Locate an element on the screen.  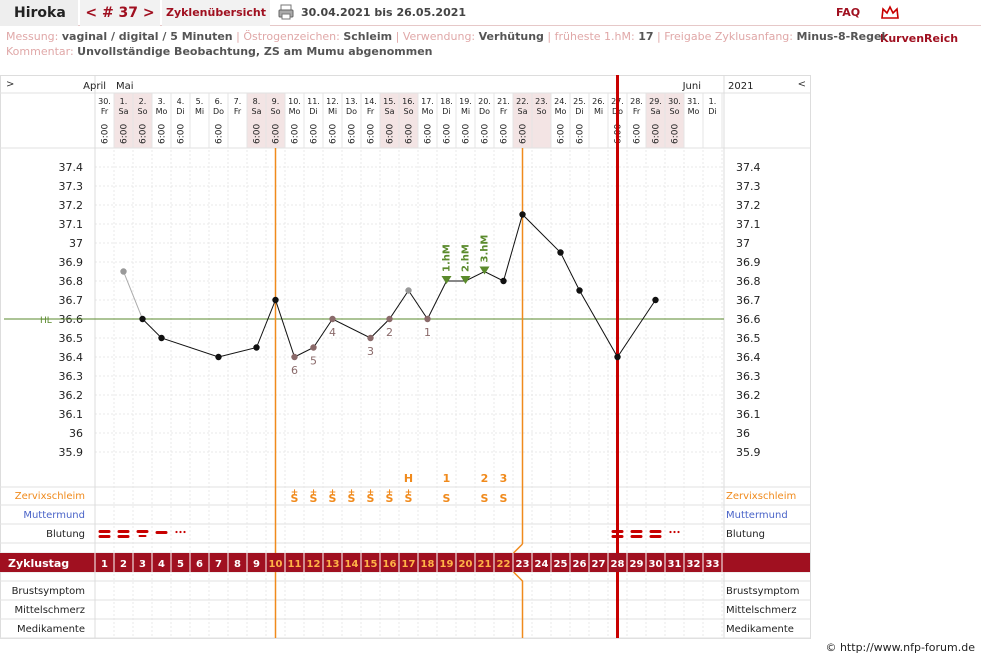
cycle-day-number: 22 is located at coordinates (504, 564).